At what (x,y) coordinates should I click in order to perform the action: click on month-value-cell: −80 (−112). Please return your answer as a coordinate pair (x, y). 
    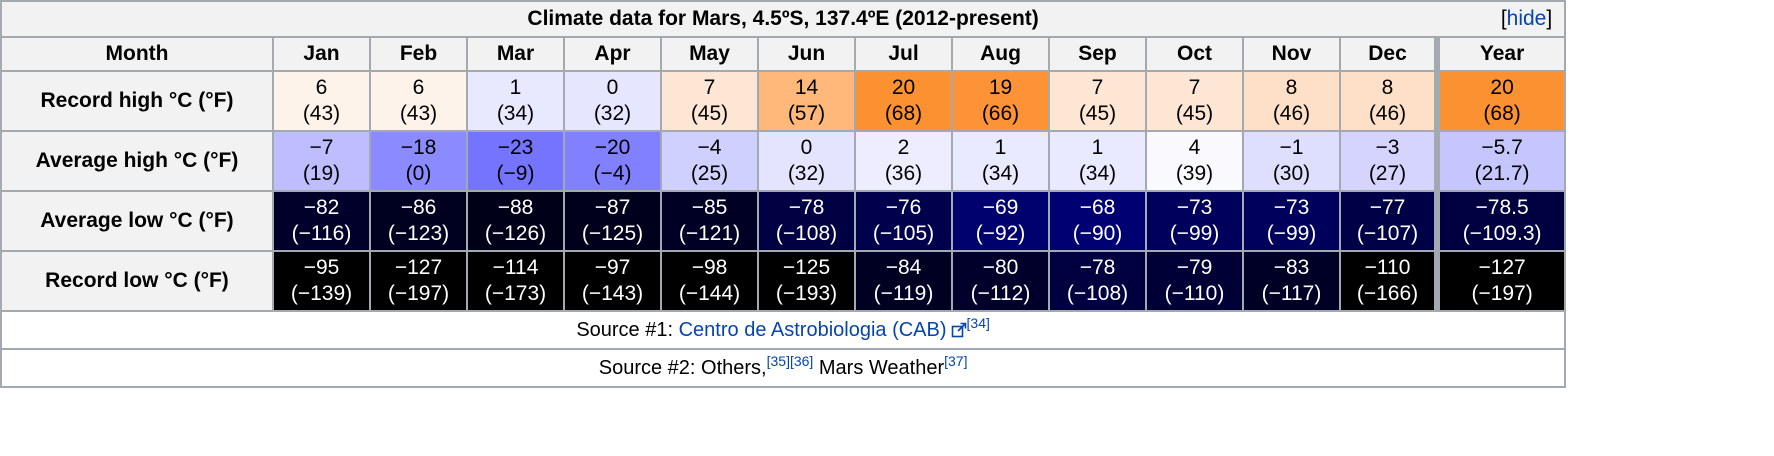
    Looking at the image, I should click on (1000, 281).